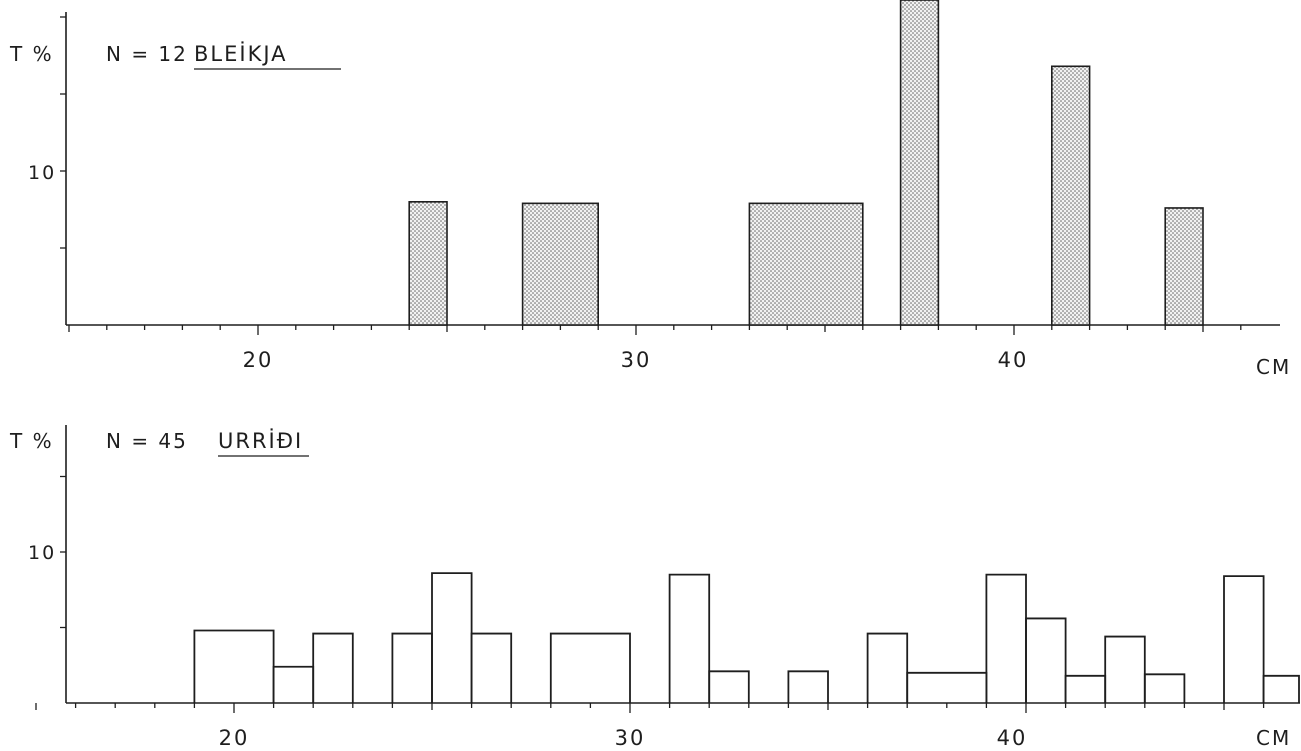 Image resolution: width=1301 pixels, height=751 pixels. Describe the element at coordinates (1273, 367) in the screenshot. I see `x-label-bleikja: CM` at that location.